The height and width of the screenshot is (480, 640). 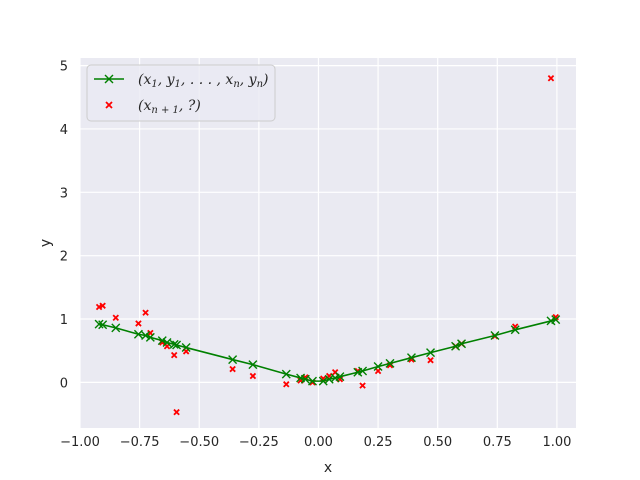 What do you see at coordinates (378, 442) in the screenshot?
I see `x-tick-label: 0.25` at bounding box center [378, 442].